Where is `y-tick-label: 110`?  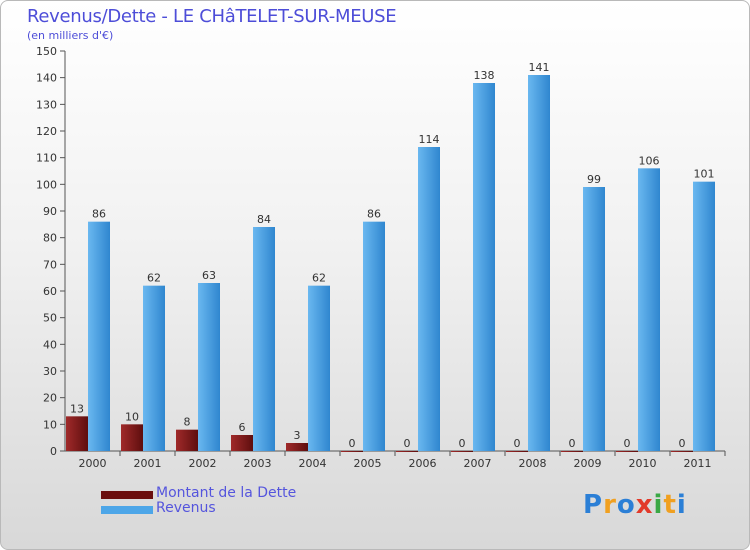
y-tick-label: 110 is located at coordinates (46, 158).